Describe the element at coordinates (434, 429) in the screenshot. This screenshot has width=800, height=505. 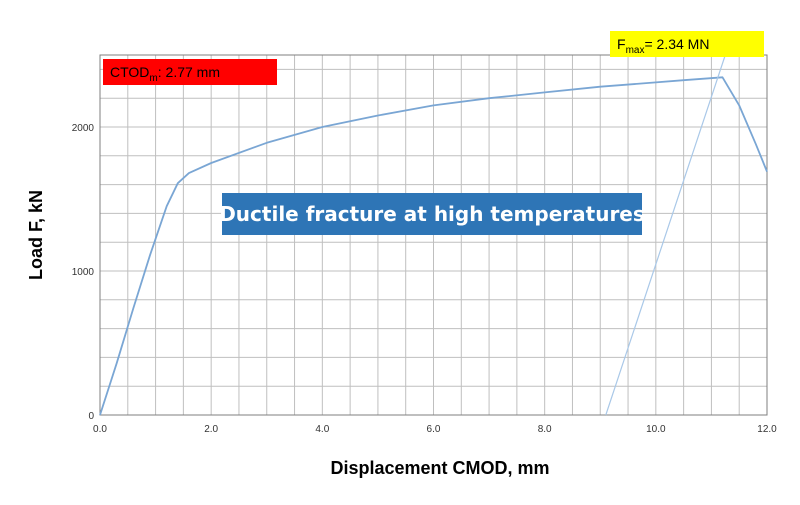
I see `x-tick-label: 6.0` at that location.